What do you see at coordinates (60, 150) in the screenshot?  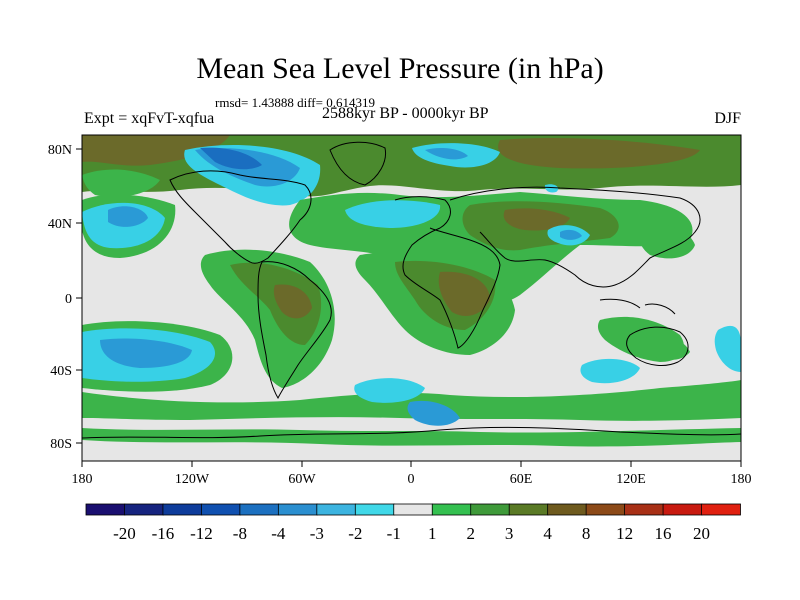 I see `lat-tick-label: 80N` at bounding box center [60, 150].